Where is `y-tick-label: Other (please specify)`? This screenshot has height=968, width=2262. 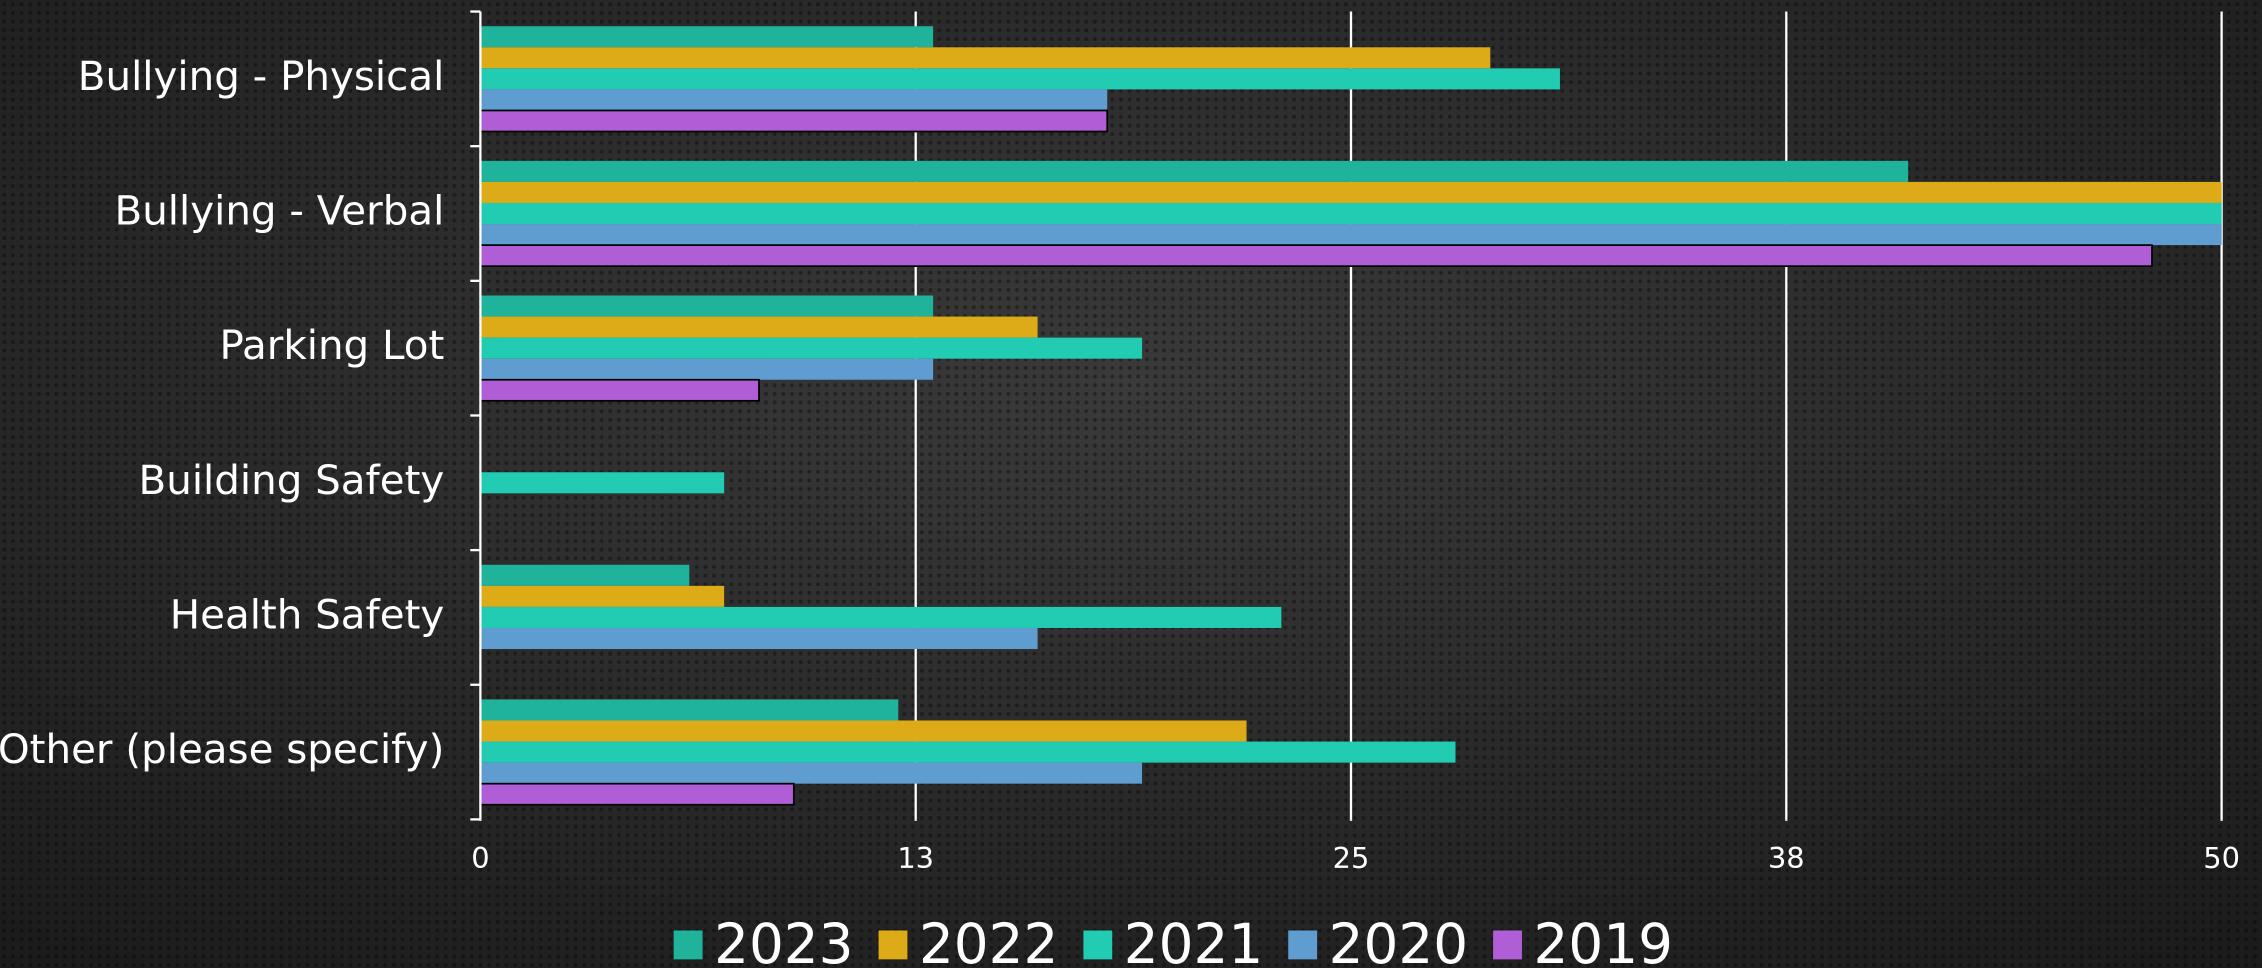 y-tick-label: Other (please specify) is located at coordinates (222, 749).